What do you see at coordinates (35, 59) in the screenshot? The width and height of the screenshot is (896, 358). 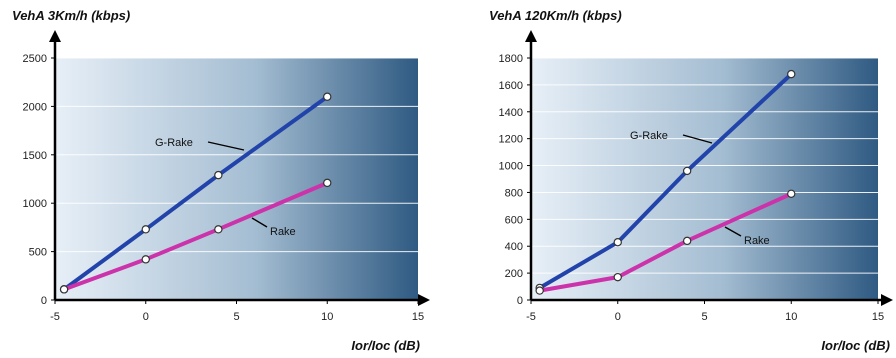 I see `y-tick-label: 2500` at bounding box center [35, 59].